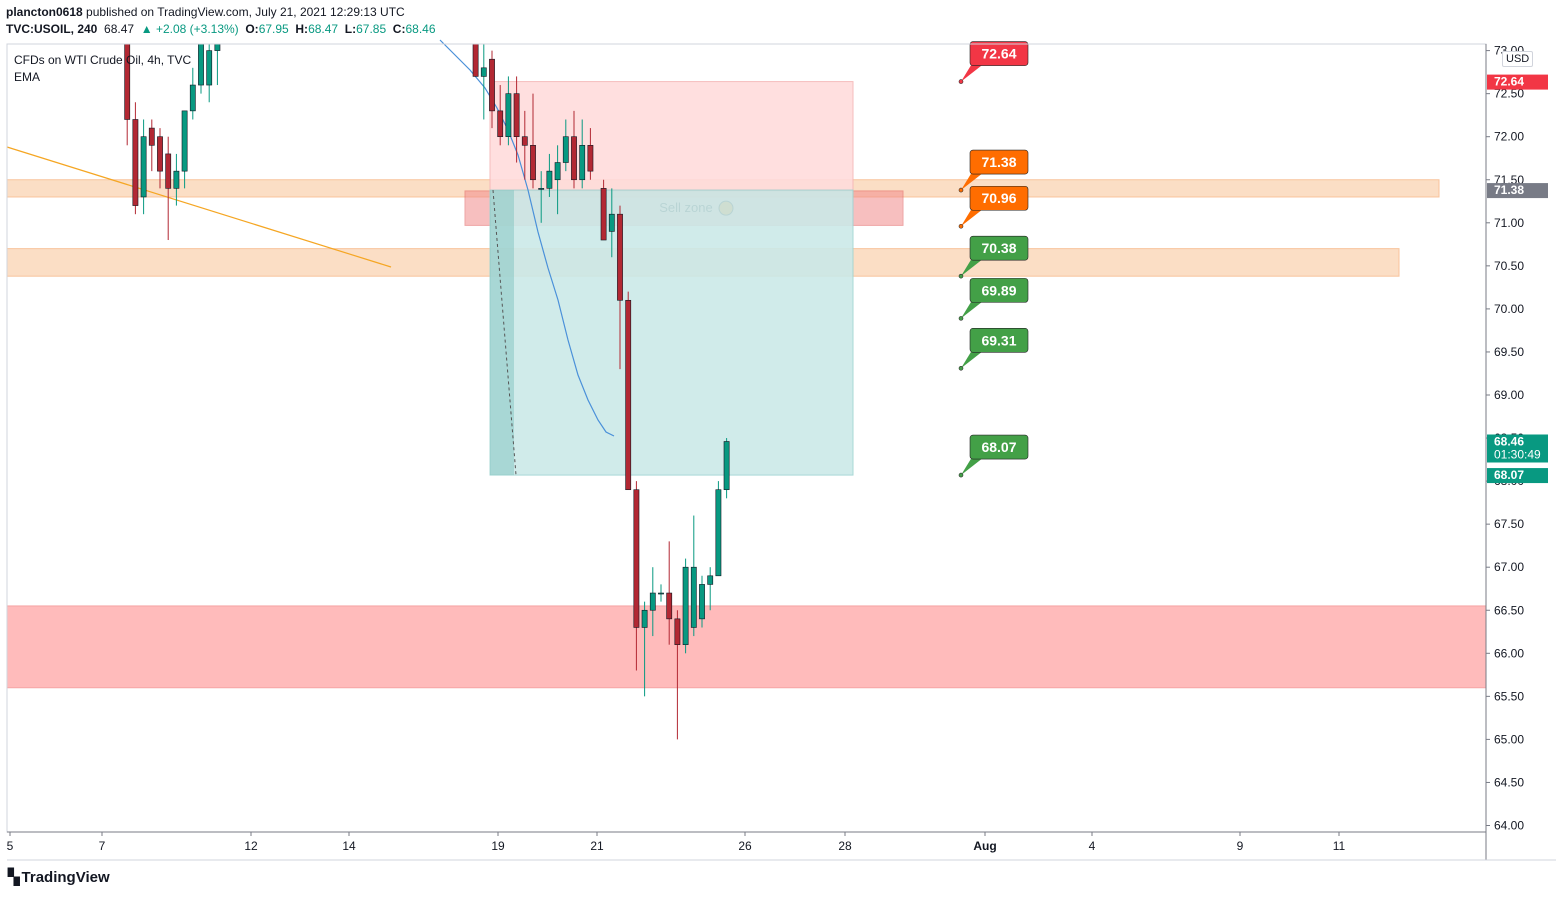 The image size is (1560, 897). Describe the element at coordinates (498, 846) in the screenshot. I see `x-tick-label: 19` at that location.